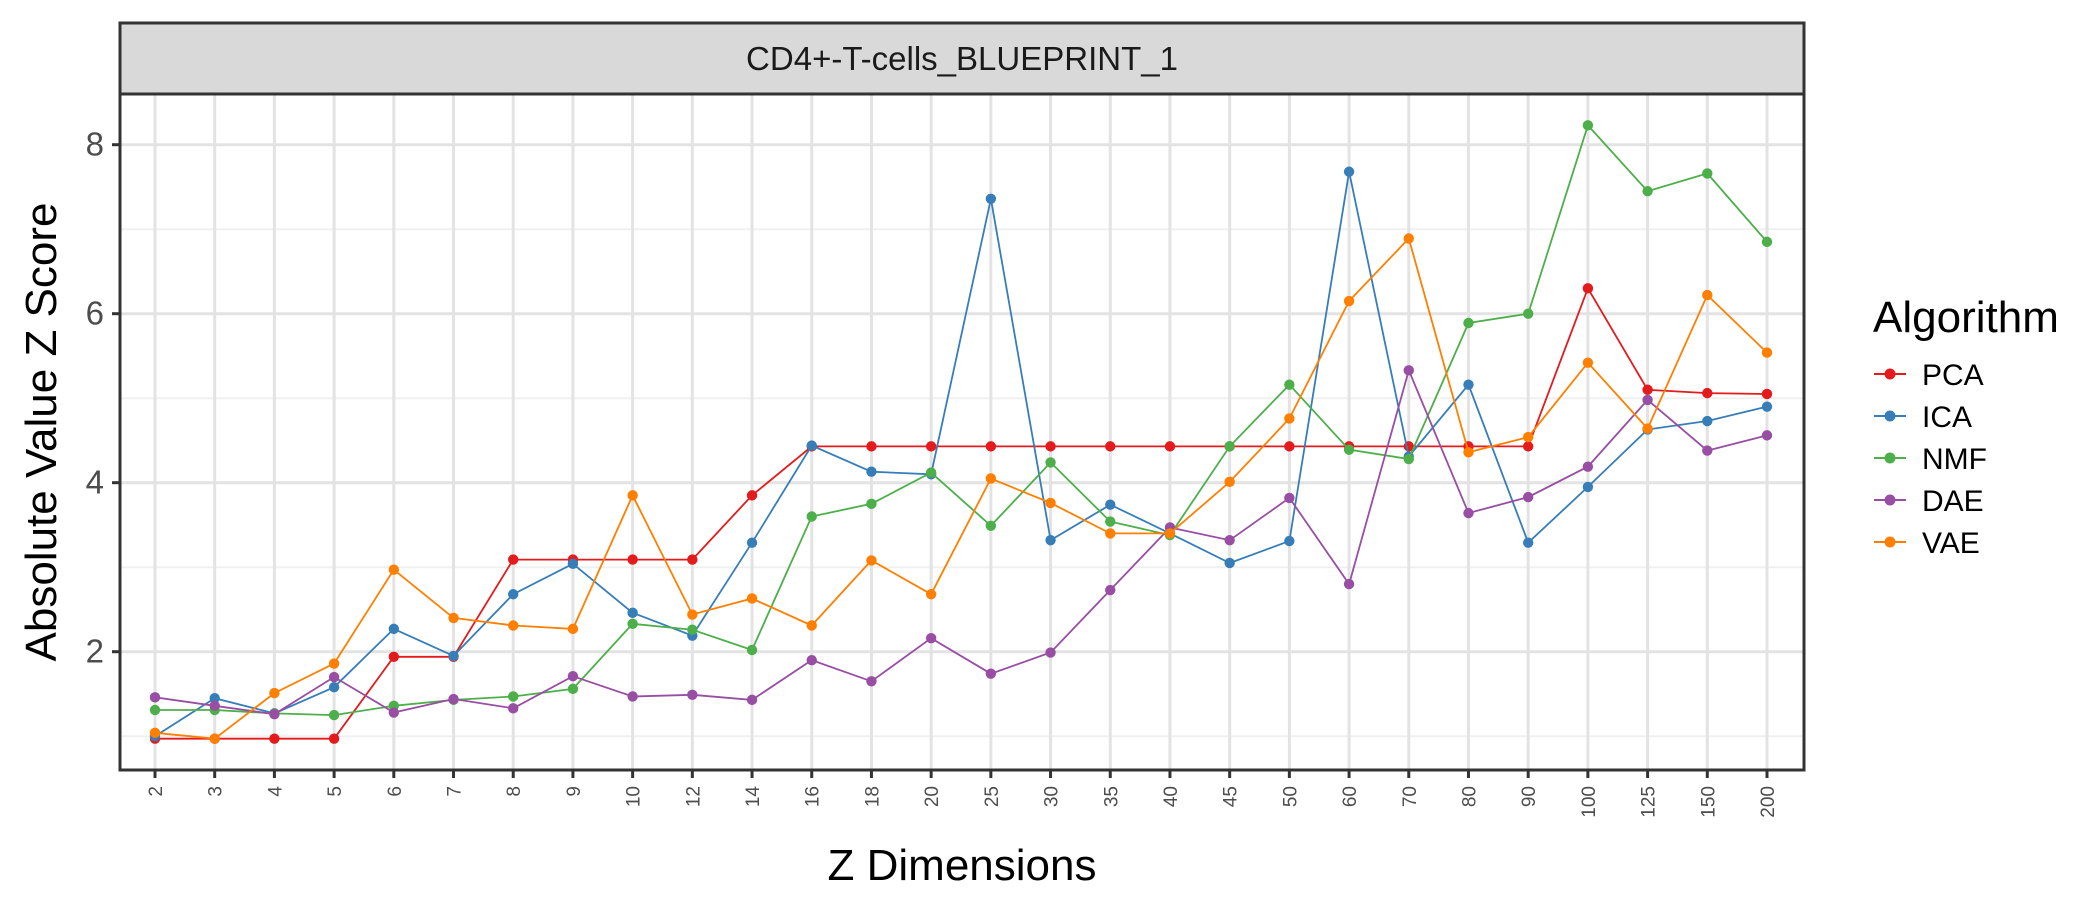 Image resolution: width=2100 pixels, height=900 pixels. Describe the element at coordinates (1171, 796) in the screenshot. I see `x-tick-label: 40` at that location.